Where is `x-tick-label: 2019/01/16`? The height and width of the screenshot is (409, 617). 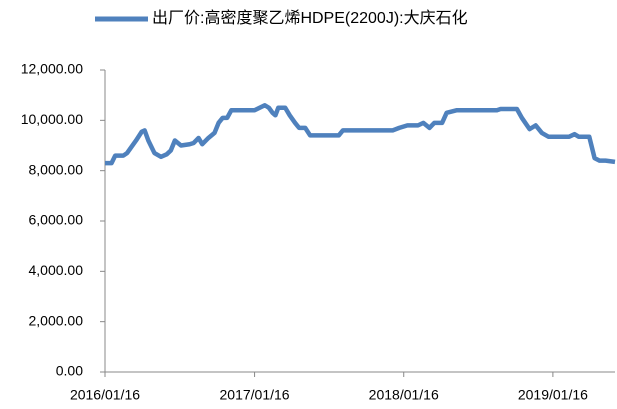 x-tick-label: 2019/01/16 is located at coordinates (553, 395).